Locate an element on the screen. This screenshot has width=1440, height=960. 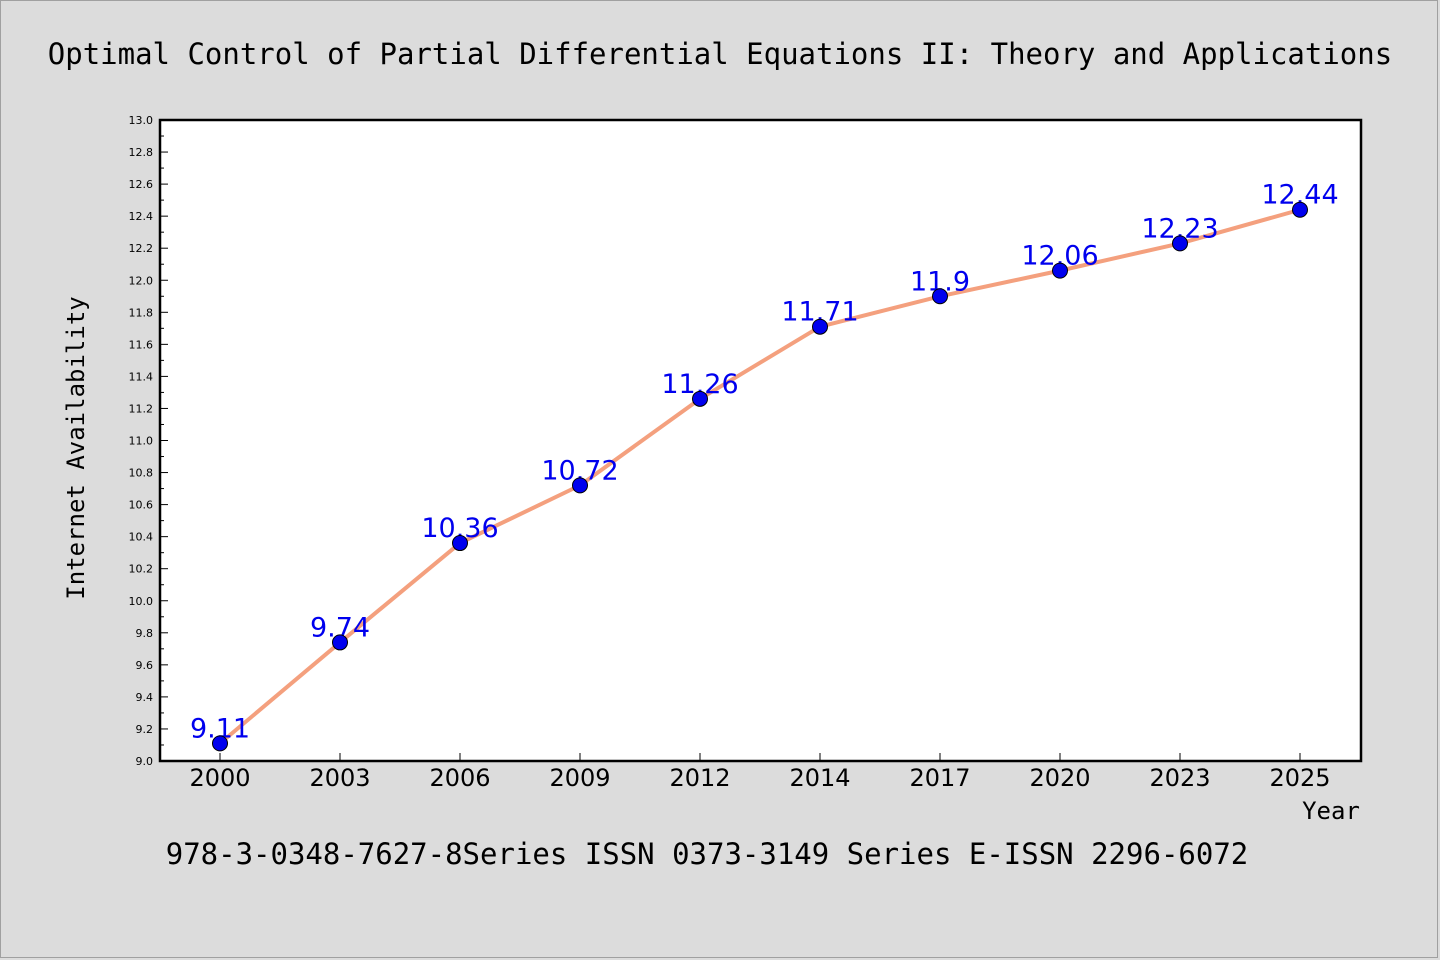
y-tick-label: 9.0 is located at coordinates (145, 761).